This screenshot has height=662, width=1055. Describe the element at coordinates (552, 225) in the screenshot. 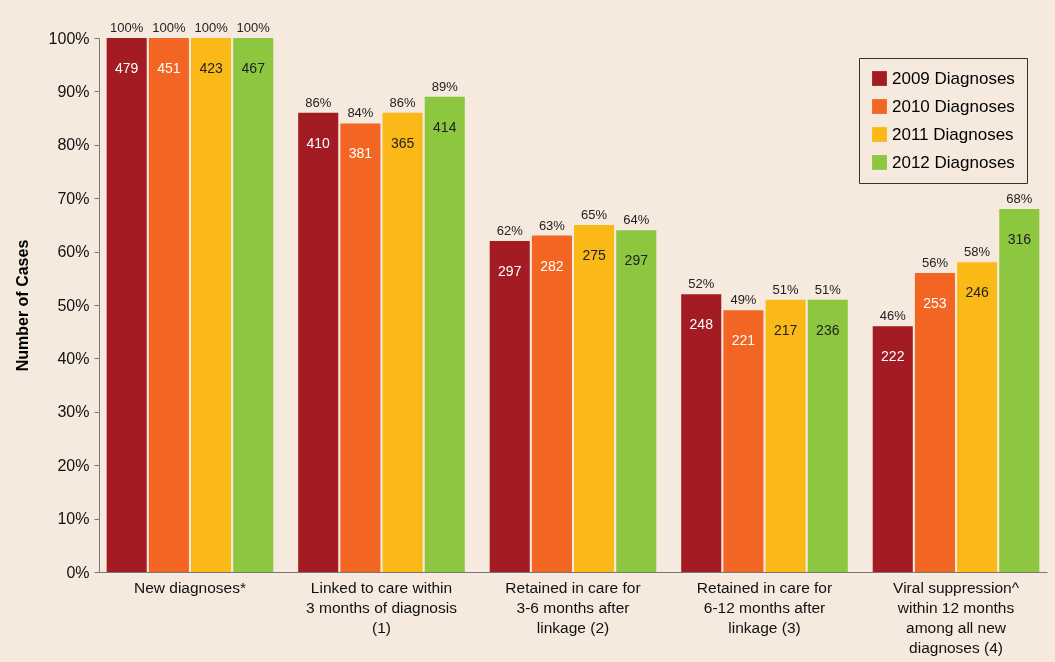

I see `data-label: 63%` at that location.